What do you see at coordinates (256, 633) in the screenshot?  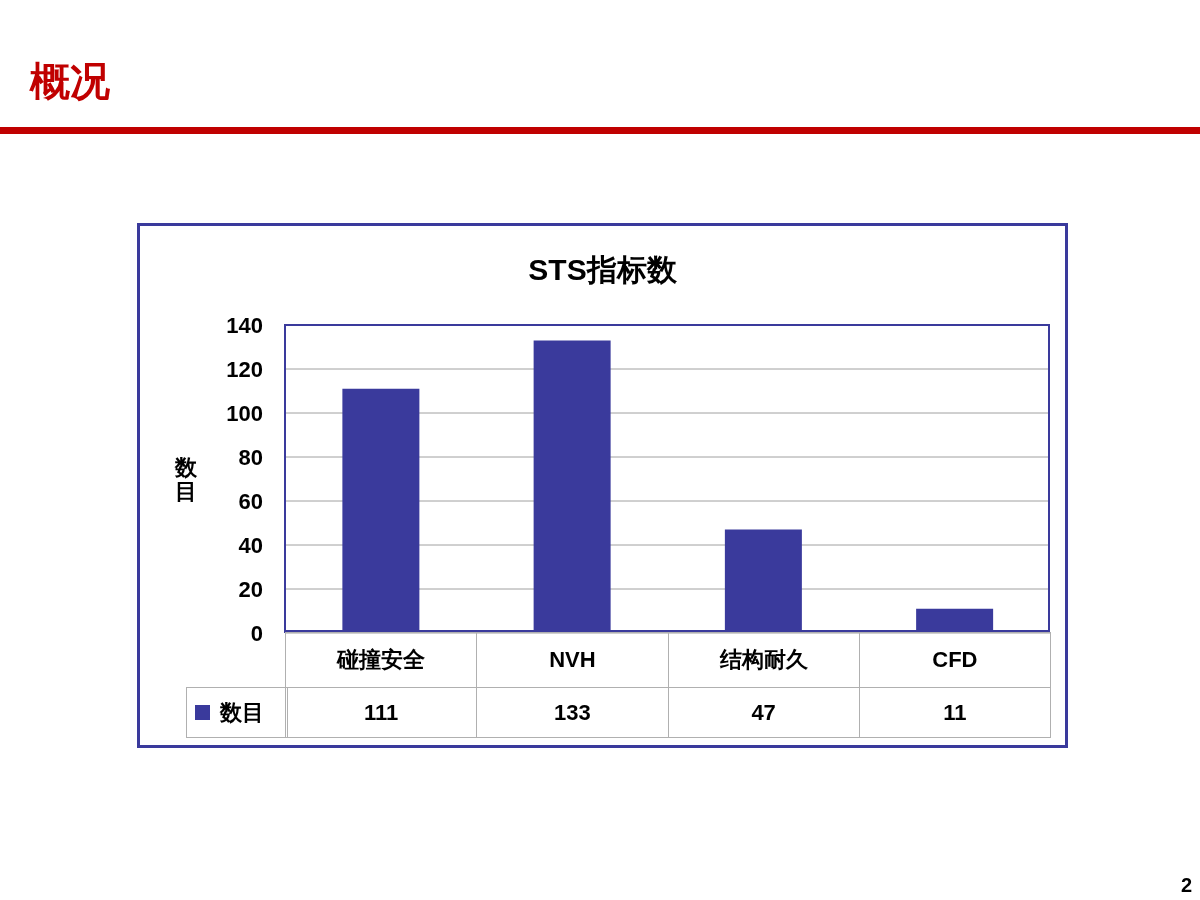 I see `y-tick-label: 0` at bounding box center [256, 633].